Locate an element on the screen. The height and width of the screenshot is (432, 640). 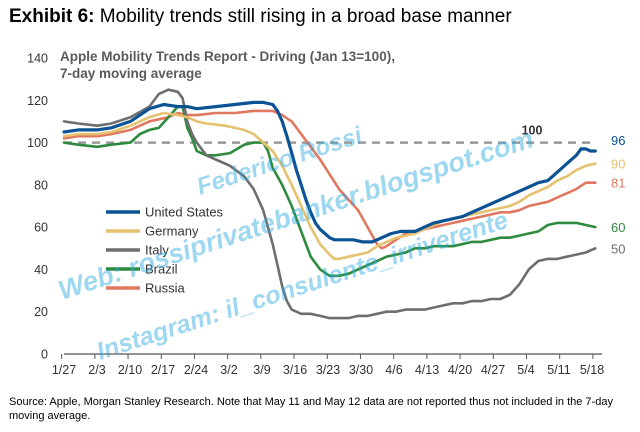
chart-legend: United States Germany Italy Brazil Russia is located at coordinates (165, 250).